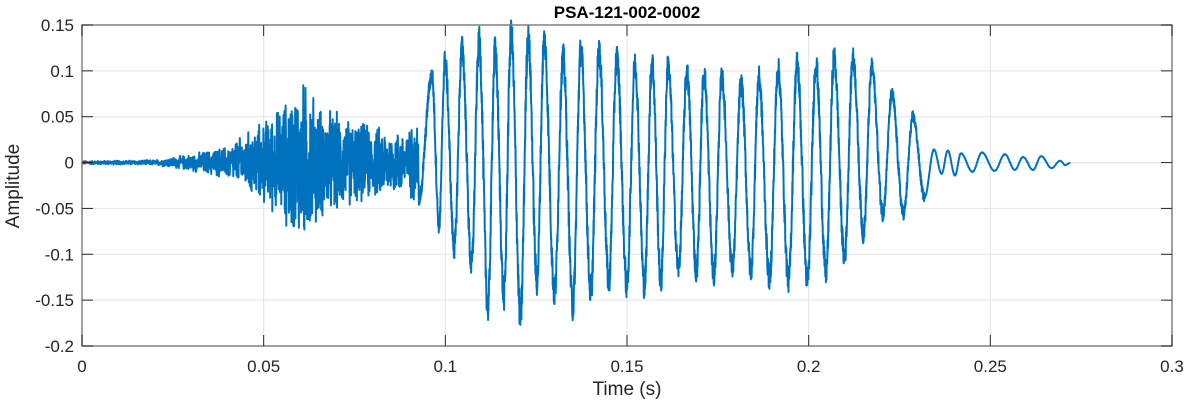 The width and height of the screenshot is (1188, 409). I want to click on y-tick-label: 0, so click(69, 163).